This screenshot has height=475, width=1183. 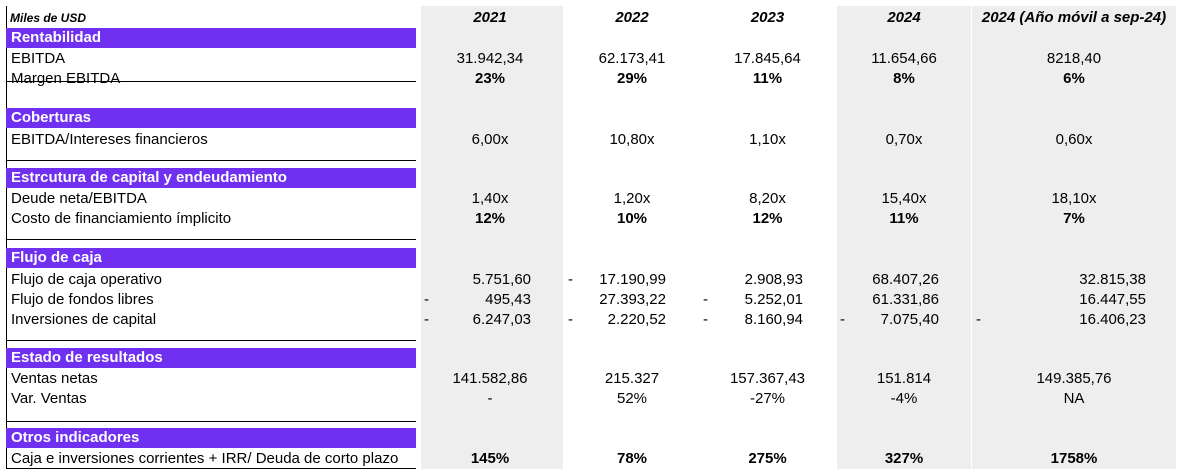 I want to click on value-cell: 23%, so click(x=490, y=78).